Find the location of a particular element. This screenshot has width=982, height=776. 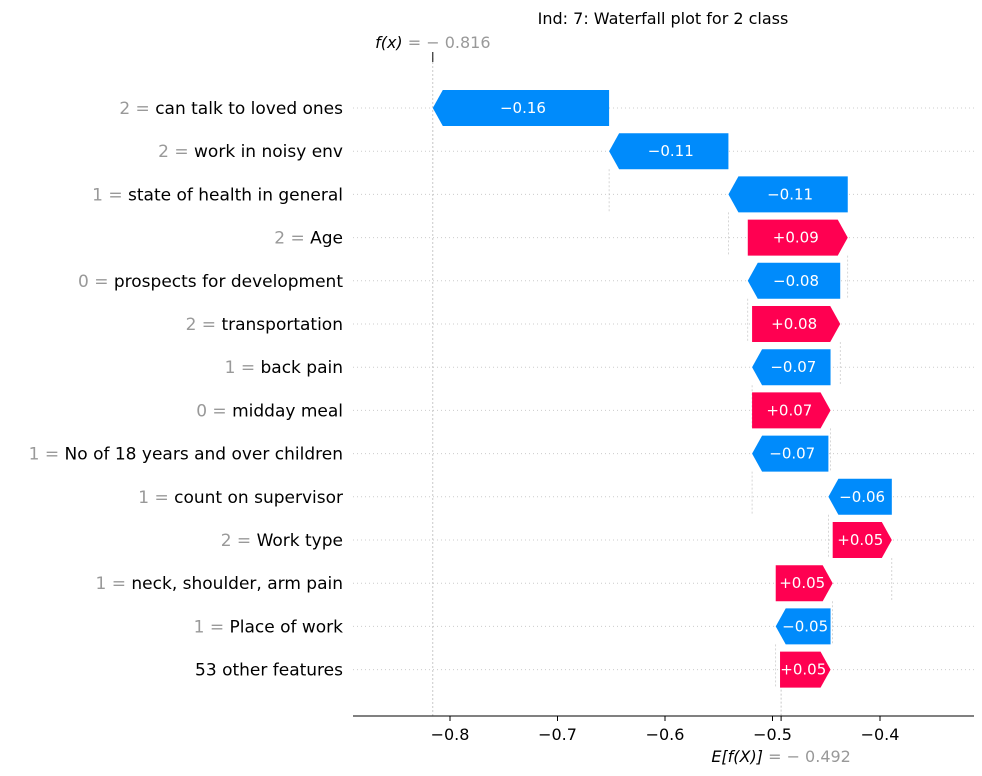

base-label: E[f(X)] is located at coordinates (737, 756).